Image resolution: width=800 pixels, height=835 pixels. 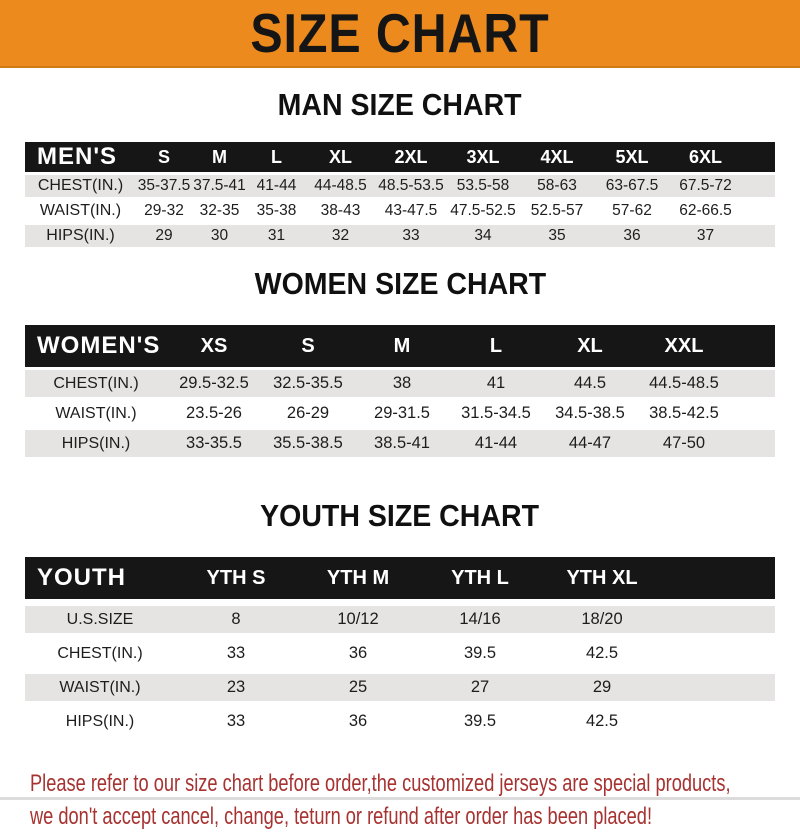 What do you see at coordinates (602, 619) in the screenshot?
I see `cell: 18/20` at bounding box center [602, 619].